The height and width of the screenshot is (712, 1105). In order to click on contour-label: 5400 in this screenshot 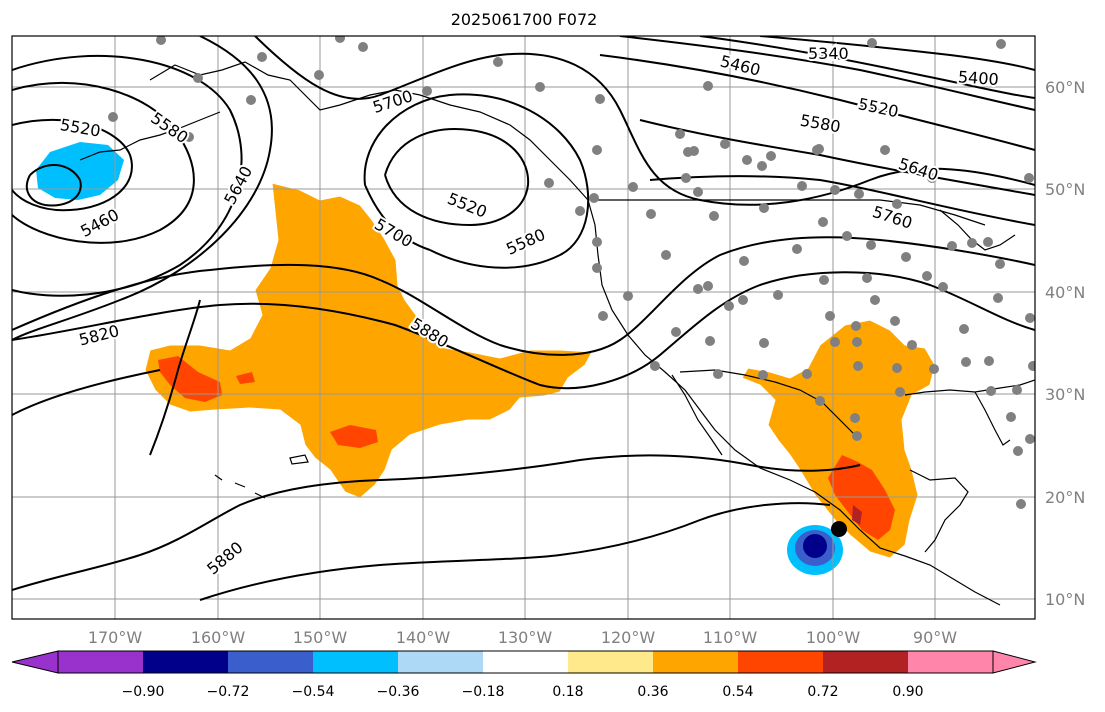, I will do `click(978, 78)`.